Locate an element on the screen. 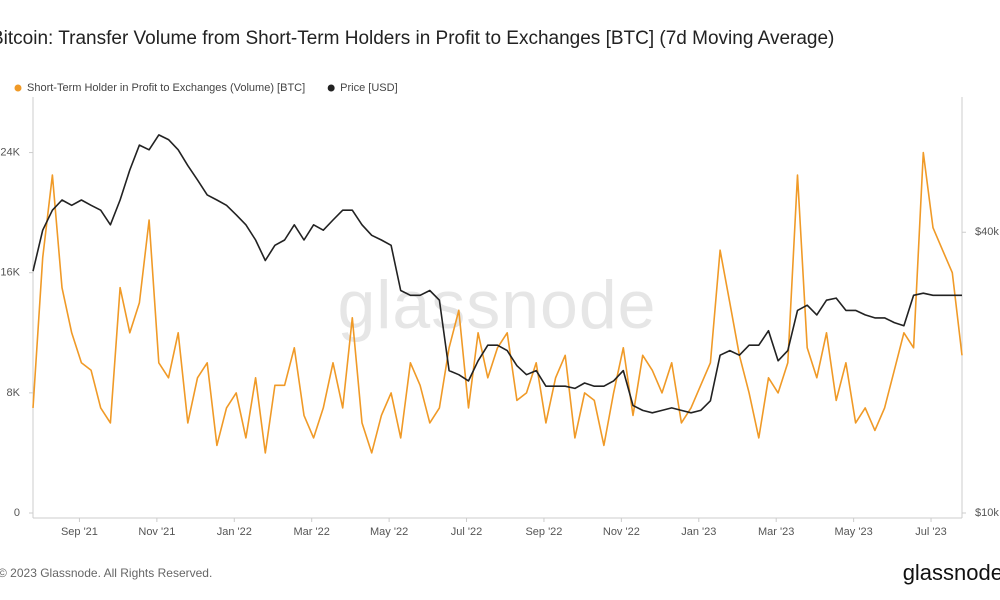 This screenshot has height=600, width=1000. x-tick-label: Mar '23 is located at coordinates (776, 532).